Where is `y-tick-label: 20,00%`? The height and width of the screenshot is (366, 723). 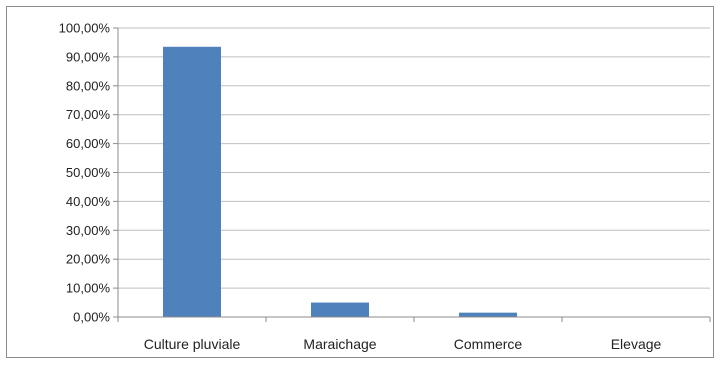 y-tick-label: 20,00% is located at coordinates (88, 259).